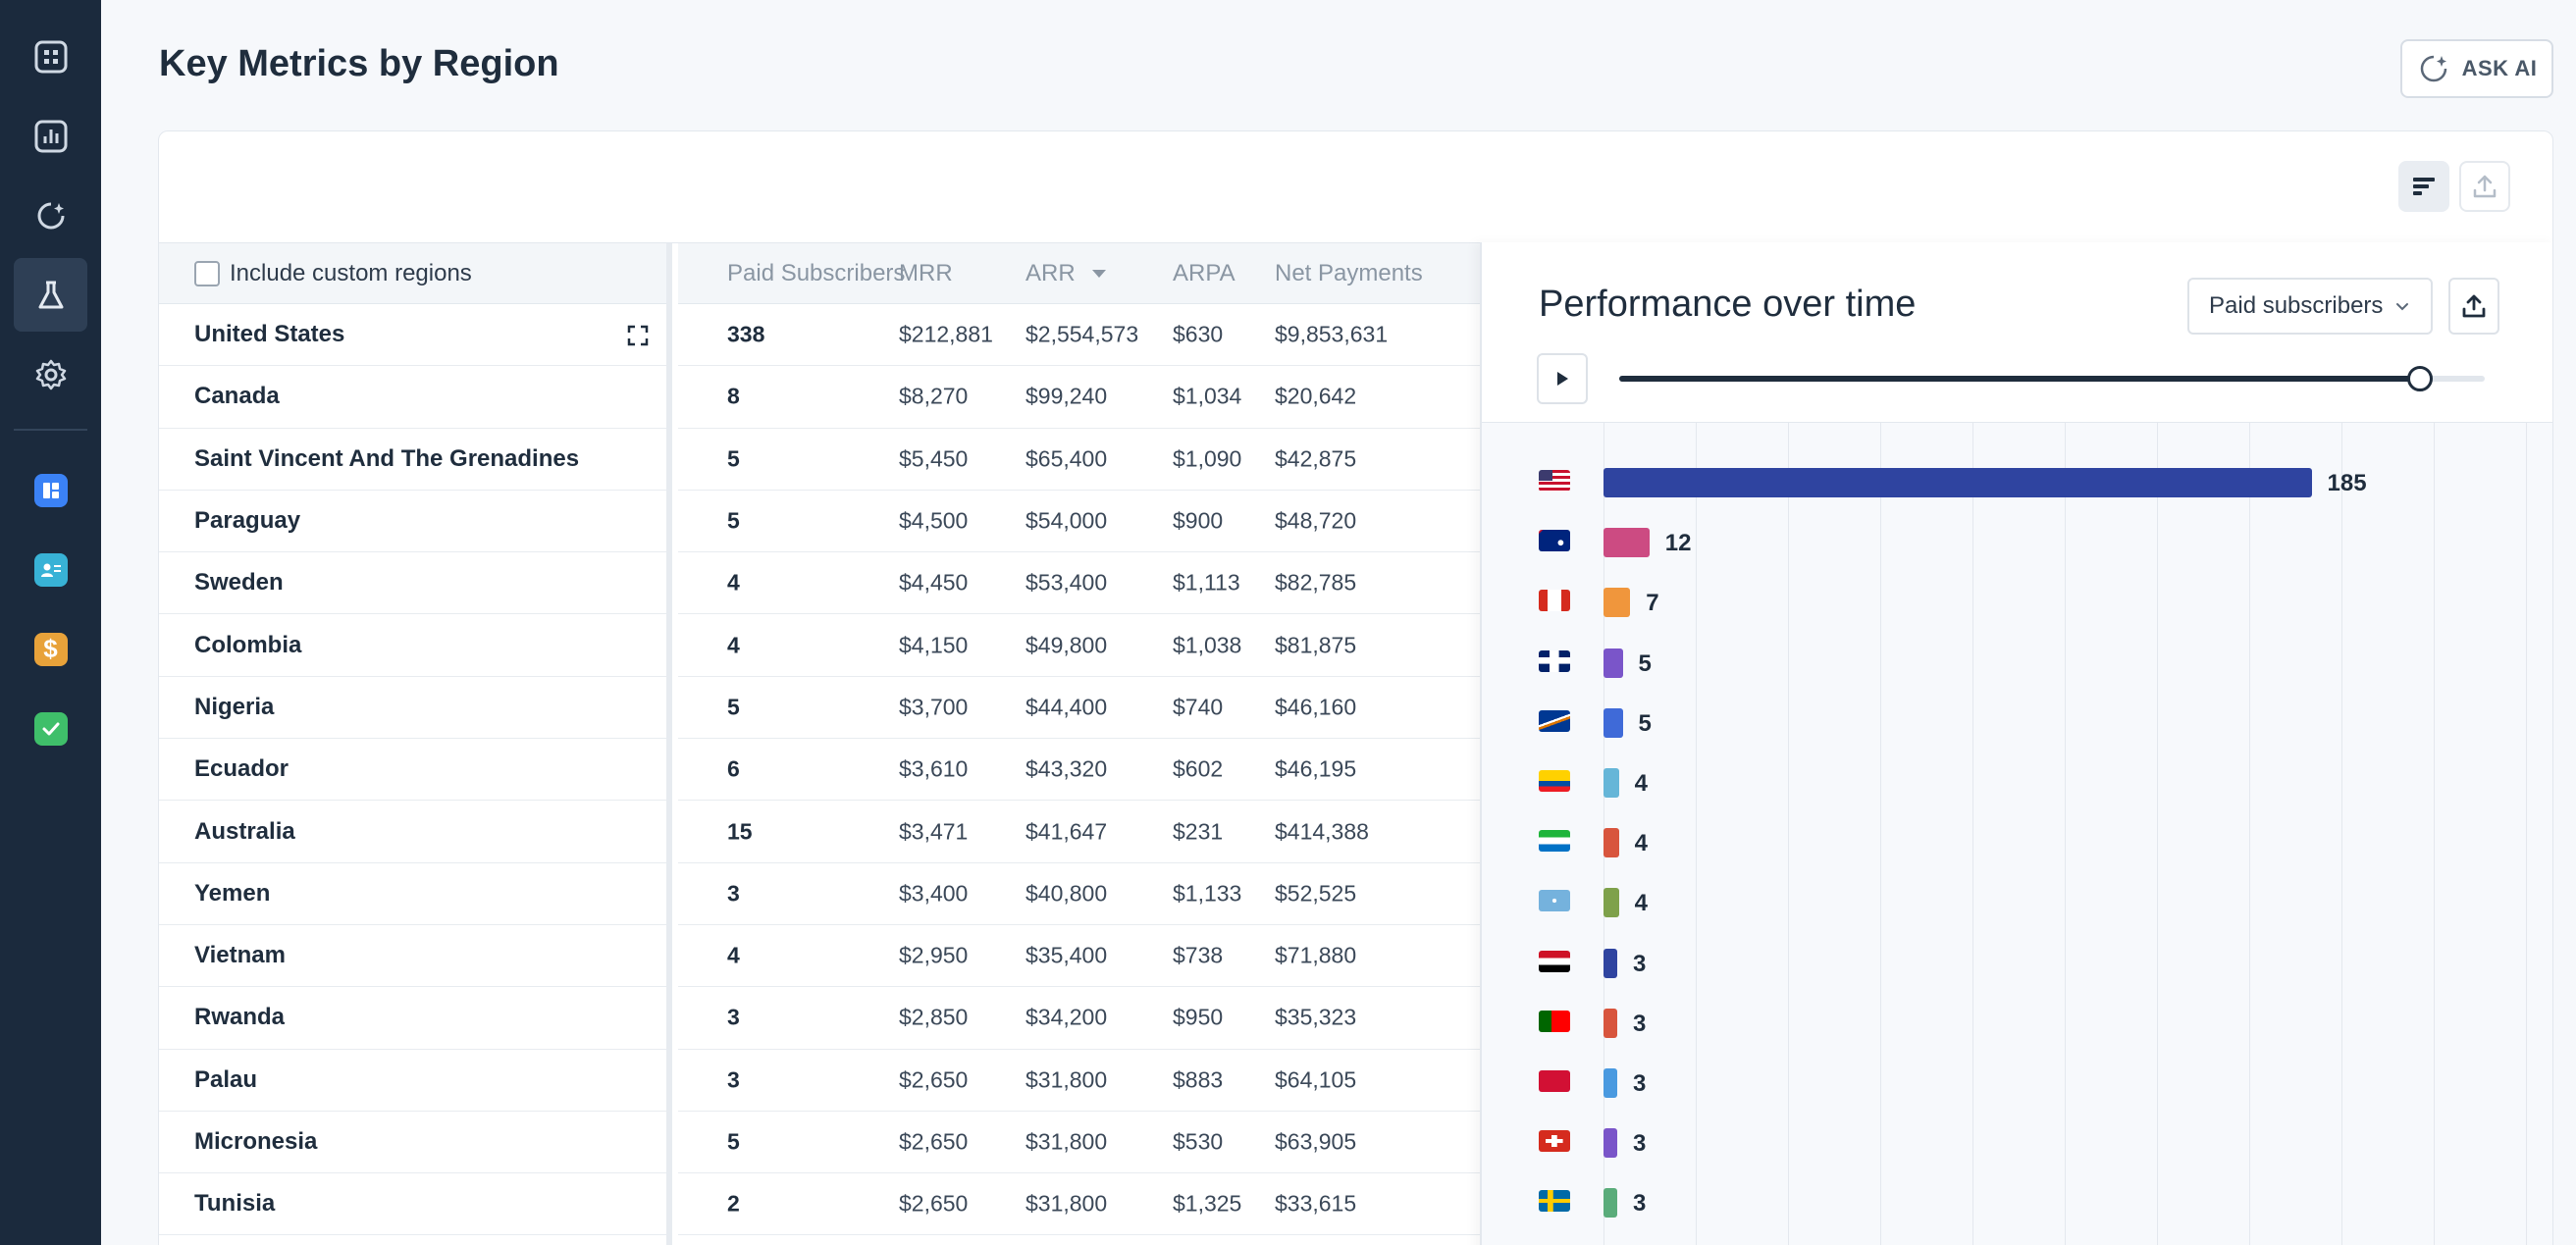 Image resolution: width=2576 pixels, height=1245 pixels. What do you see at coordinates (412, 894) in the screenshot?
I see `table-row: Yemen` at bounding box center [412, 894].